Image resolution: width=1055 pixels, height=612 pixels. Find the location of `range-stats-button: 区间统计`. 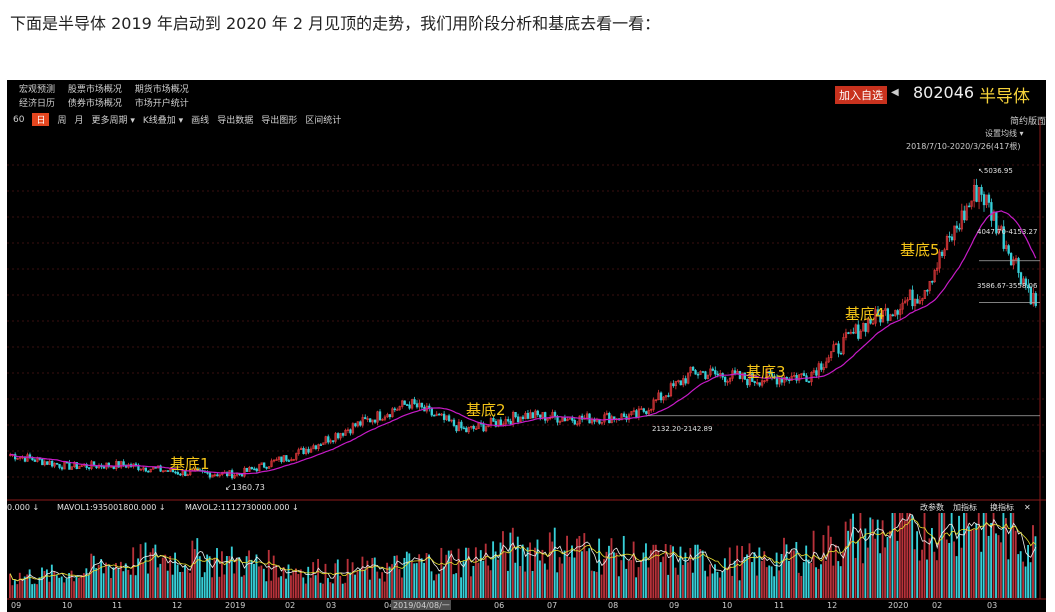

range-stats-button: 区间统计 is located at coordinates (323, 121).